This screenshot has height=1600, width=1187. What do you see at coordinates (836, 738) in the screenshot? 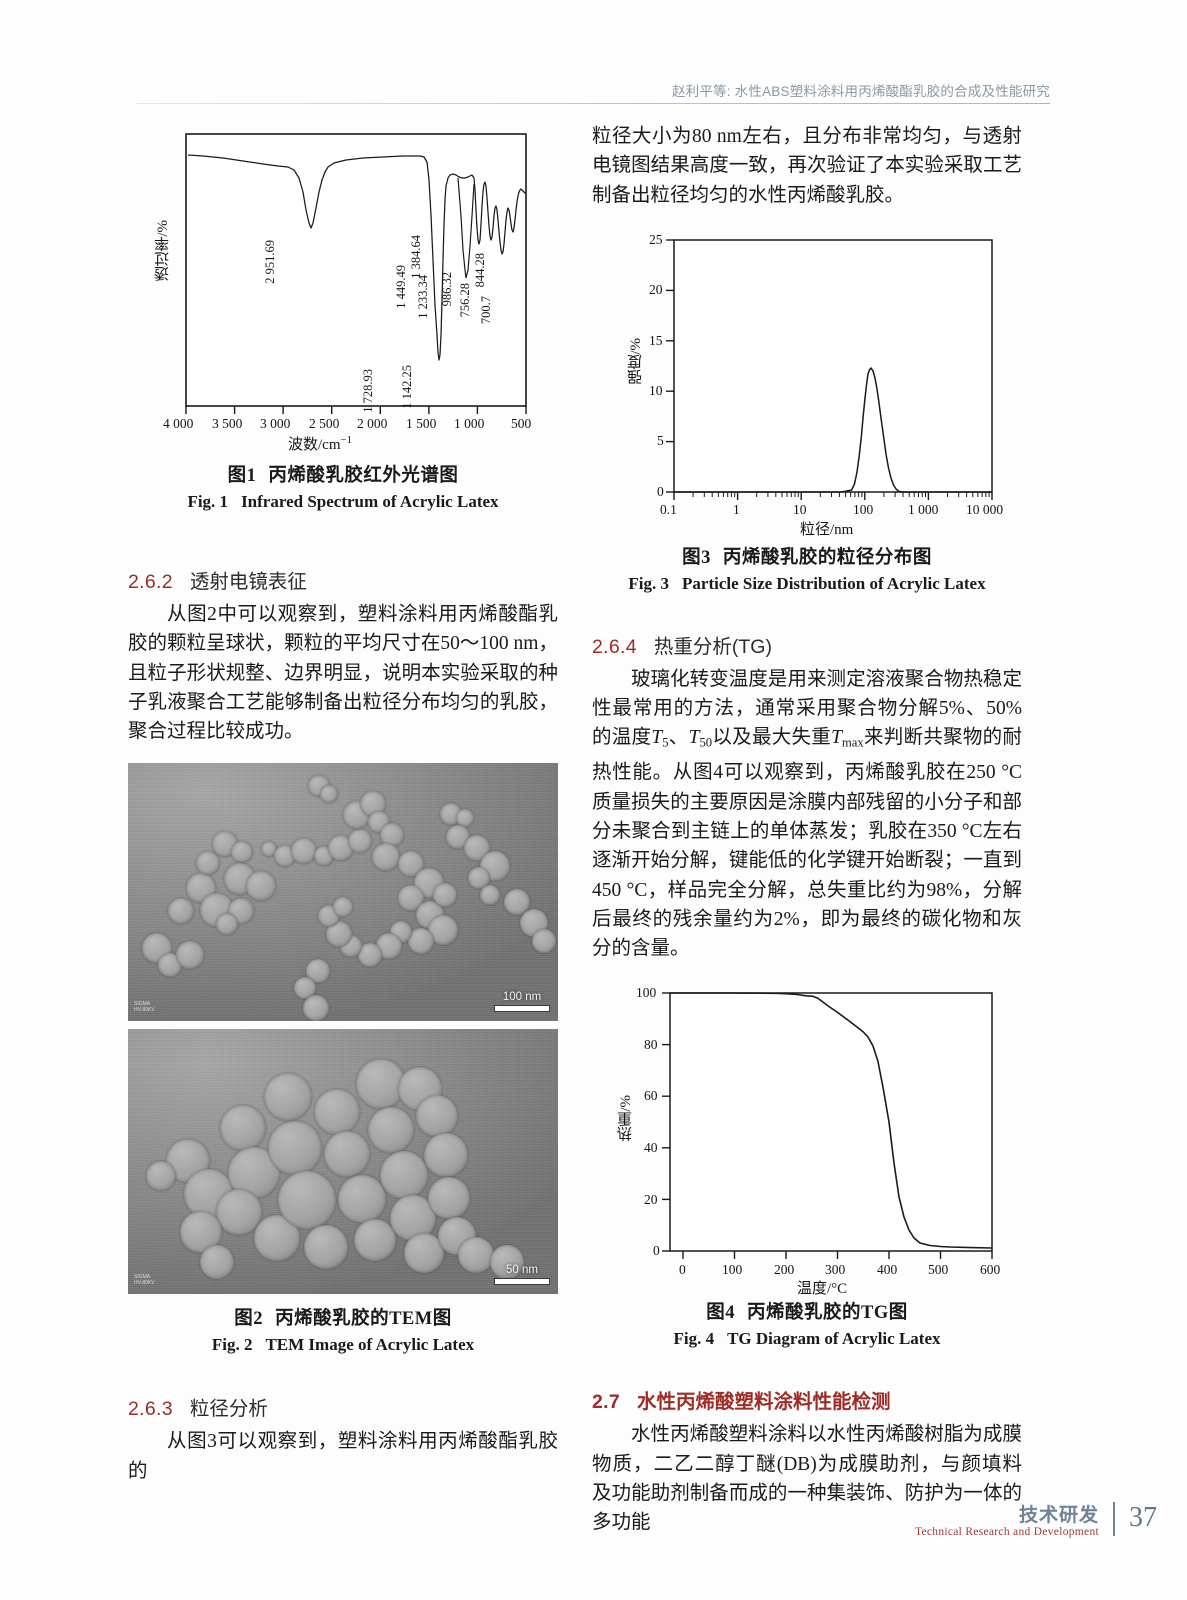
I see `symbol-tmax: T` at bounding box center [836, 738].